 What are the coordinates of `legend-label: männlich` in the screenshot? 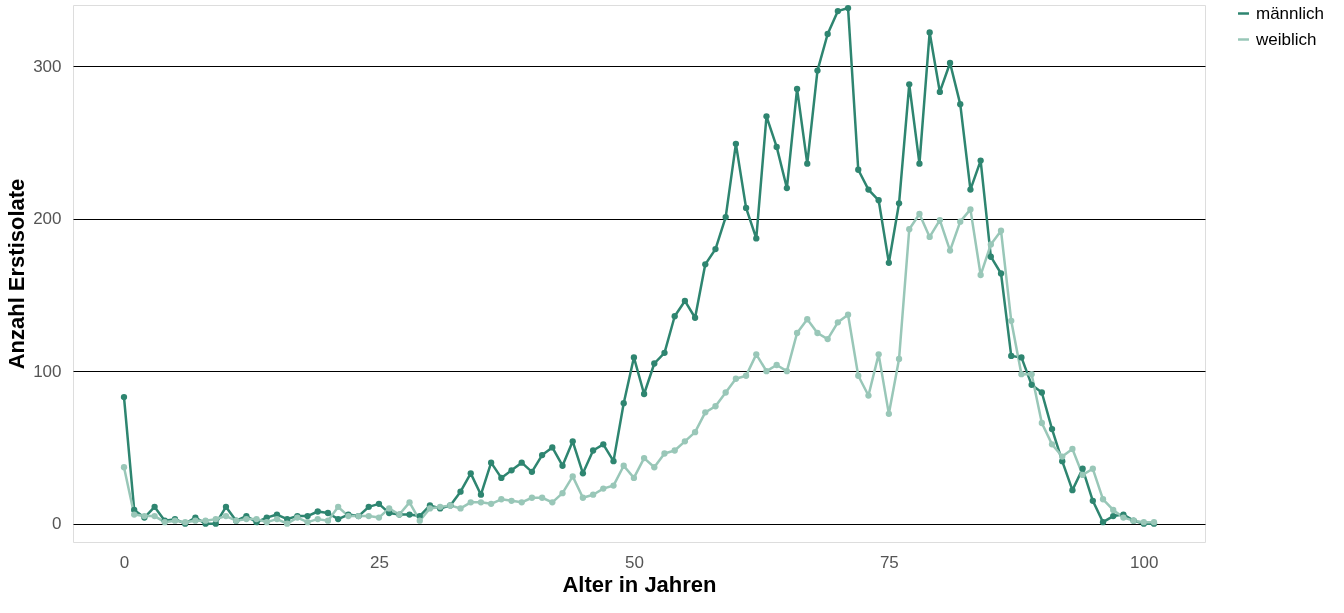 It's located at (1290, 13).